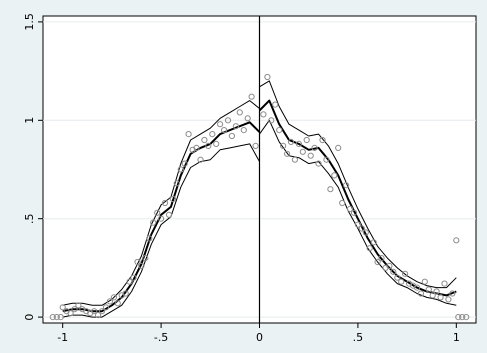  I want to click on y-tick-label: 1.5, so click(29, 22).